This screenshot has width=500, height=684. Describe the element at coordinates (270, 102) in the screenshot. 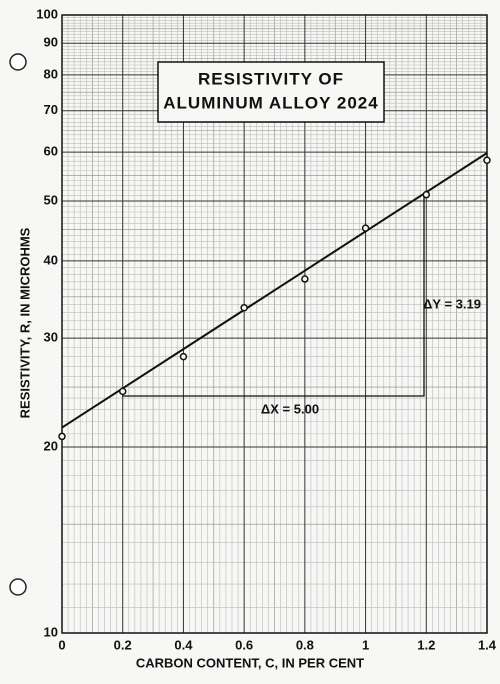

I see `chart-title: ALUMINUM ALLOY 2024` at that location.